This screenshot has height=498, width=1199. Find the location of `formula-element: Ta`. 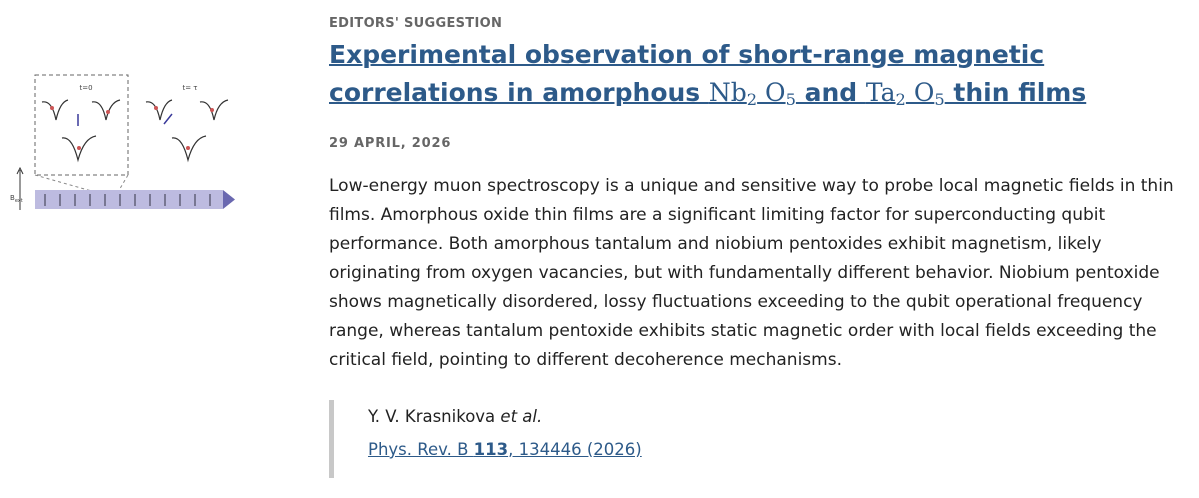

formula-element: Ta is located at coordinates (880, 92).